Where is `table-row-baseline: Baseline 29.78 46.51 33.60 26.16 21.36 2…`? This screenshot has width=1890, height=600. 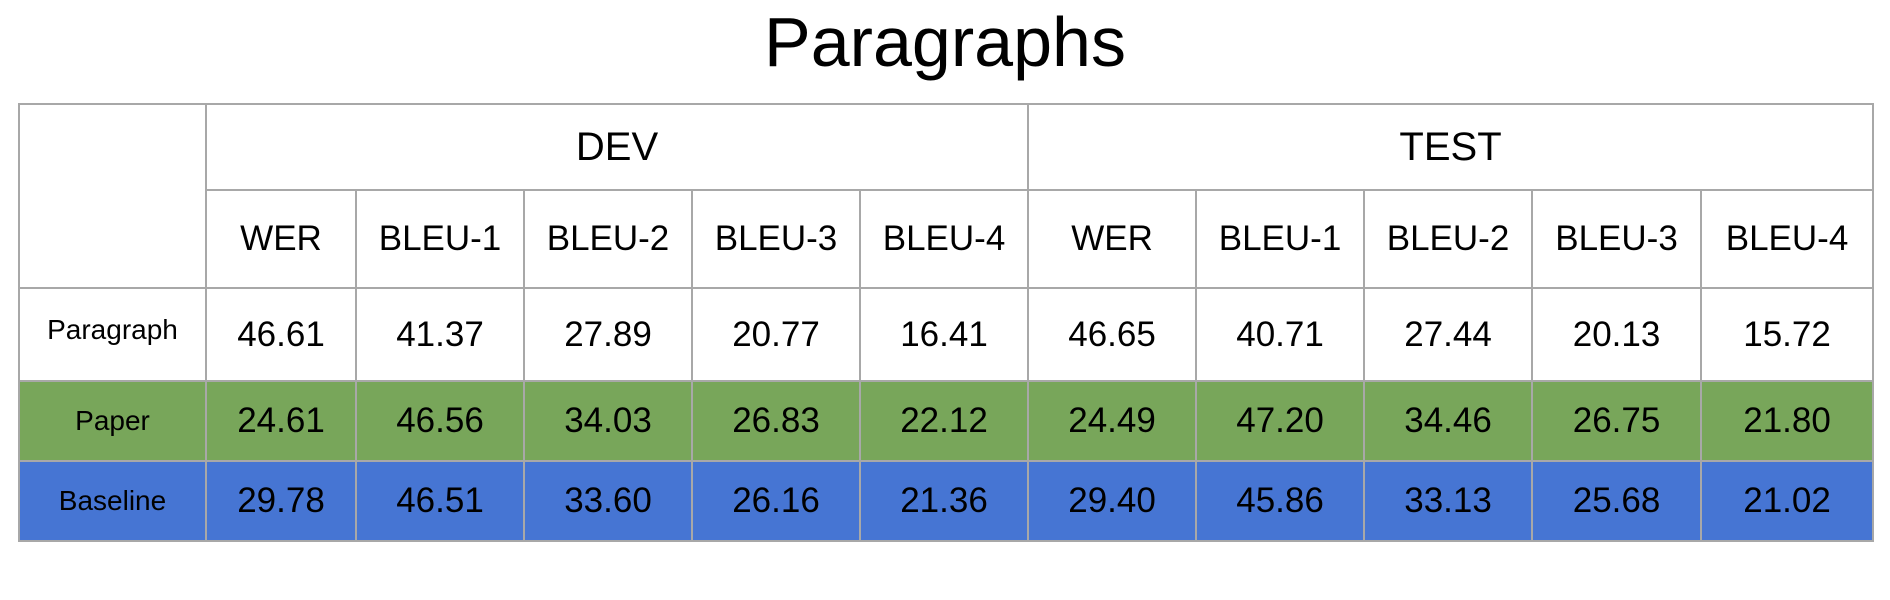 table-row-baseline: Baseline 29.78 46.51 33.60 26.16 21.36 2… is located at coordinates (946, 501).